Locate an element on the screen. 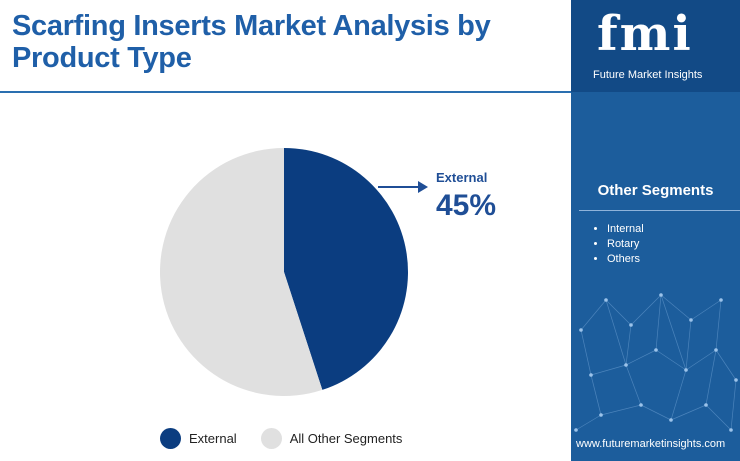 The image size is (740, 461). network-decoration is located at coordinates (656, 362).